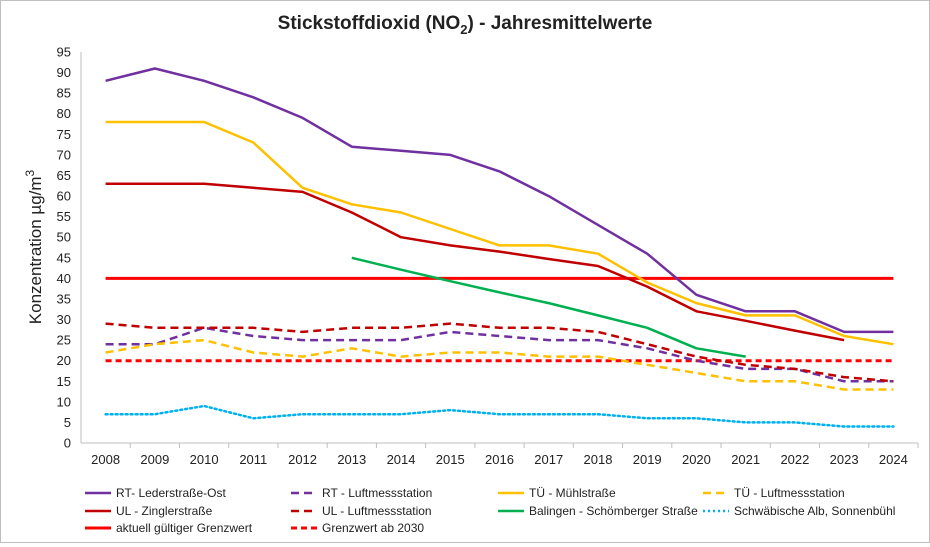 Image resolution: width=930 pixels, height=547 pixels. I want to click on x-tick-label: 2013, so click(351, 459).